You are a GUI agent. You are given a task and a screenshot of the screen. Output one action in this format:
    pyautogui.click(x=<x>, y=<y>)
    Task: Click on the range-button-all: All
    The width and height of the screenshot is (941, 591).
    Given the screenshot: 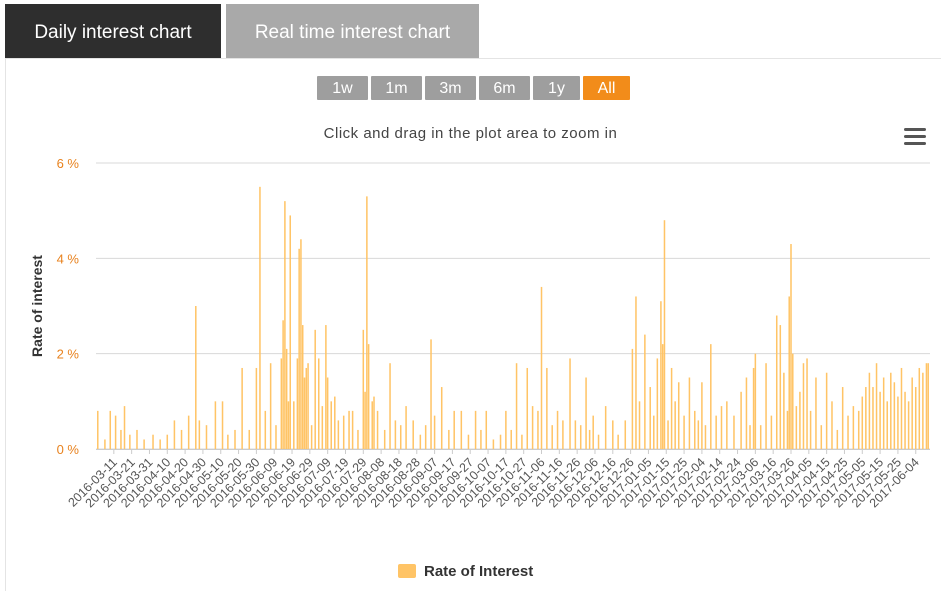 What is the action you would take?
    pyautogui.click(x=606, y=88)
    